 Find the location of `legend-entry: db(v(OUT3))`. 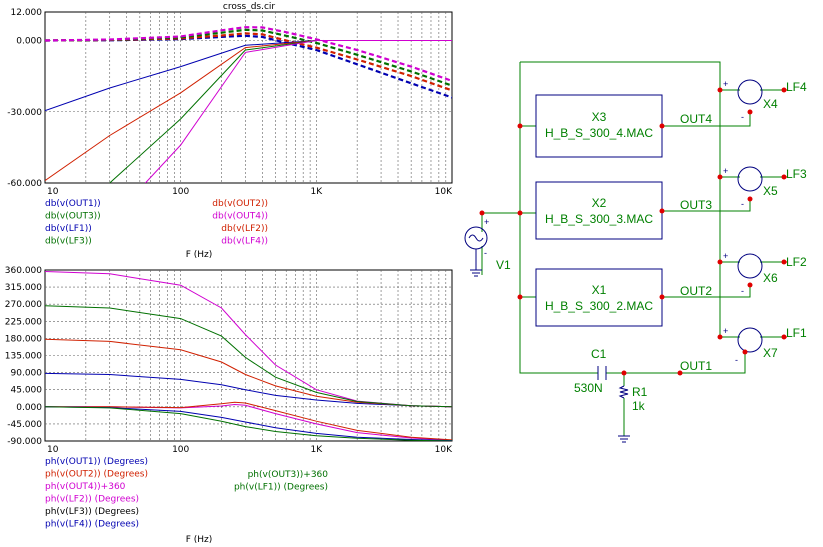

legend-entry: db(v(OUT3)) is located at coordinates (73, 217).